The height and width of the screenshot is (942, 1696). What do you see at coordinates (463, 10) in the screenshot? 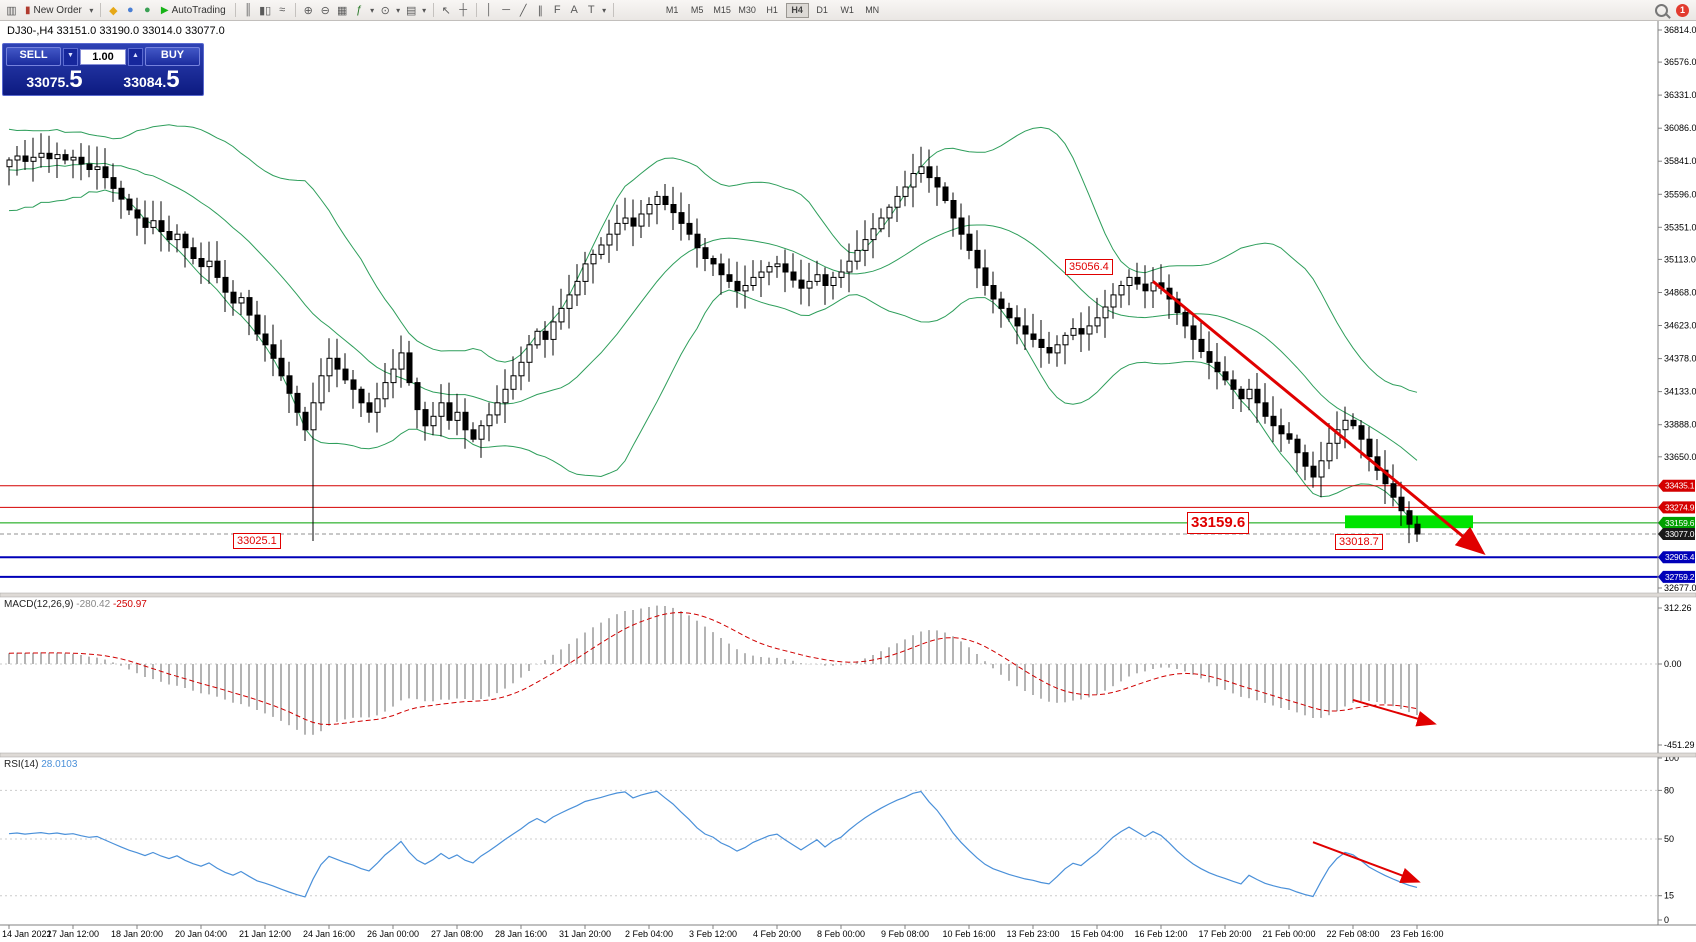
I see `crosshair-icon: ┼` at bounding box center [463, 10].